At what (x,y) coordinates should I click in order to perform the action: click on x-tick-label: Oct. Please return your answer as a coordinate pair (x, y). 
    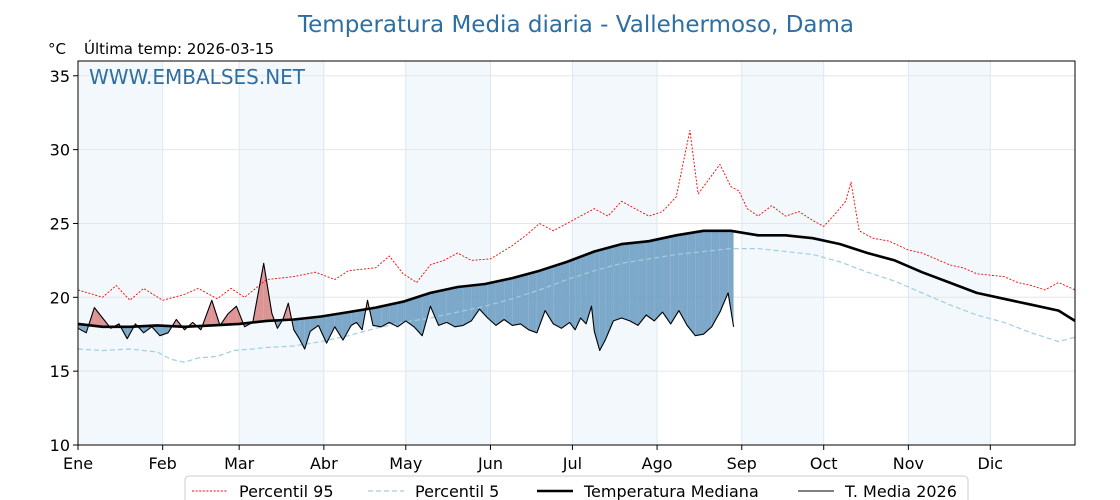
    Looking at the image, I should click on (824, 463).